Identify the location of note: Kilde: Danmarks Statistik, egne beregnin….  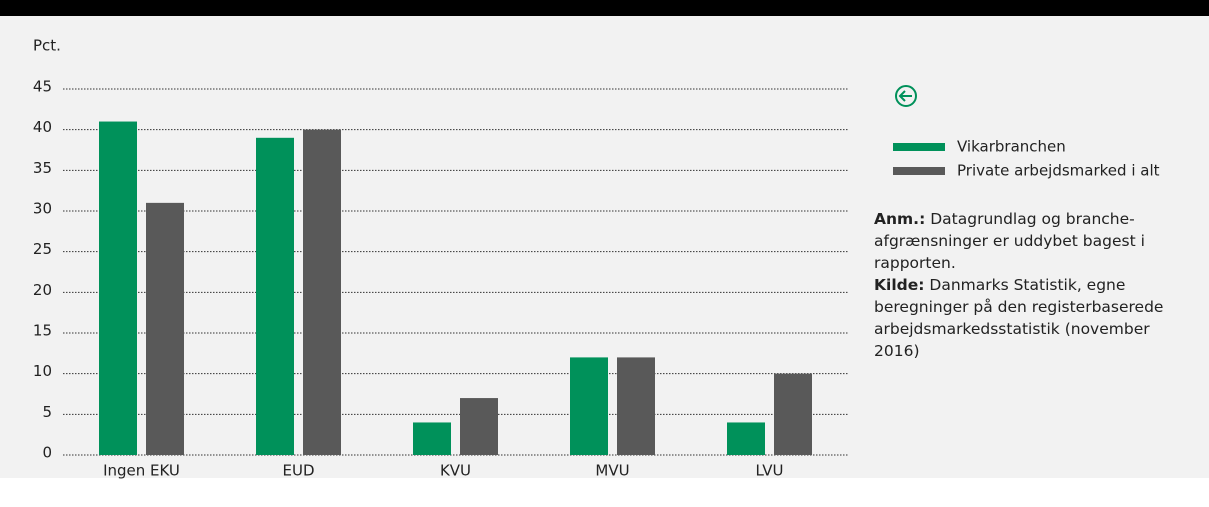
(1034, 318).